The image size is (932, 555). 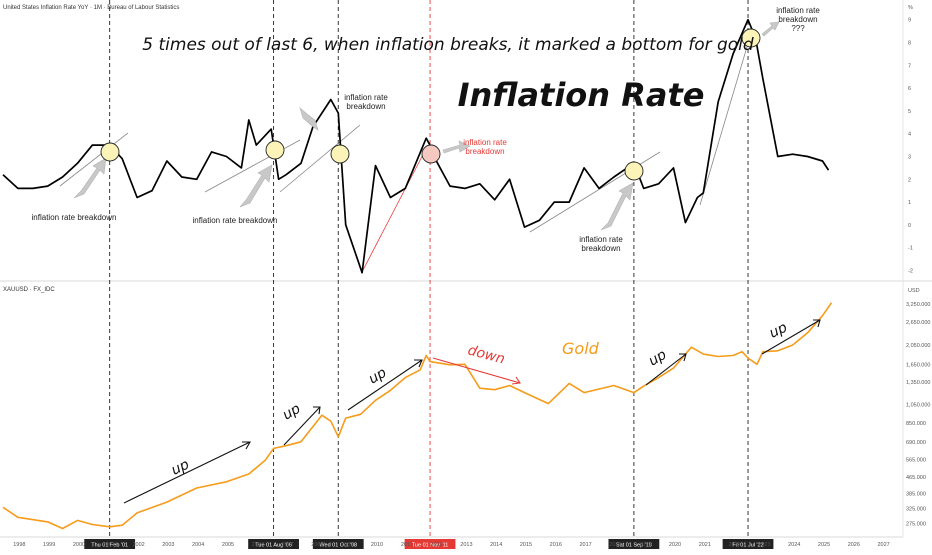 What do you see at coordinates (365, 106) in the screenshot?
I see `breakdown-label-3b: breakdown` at bounding box center [365, 106].